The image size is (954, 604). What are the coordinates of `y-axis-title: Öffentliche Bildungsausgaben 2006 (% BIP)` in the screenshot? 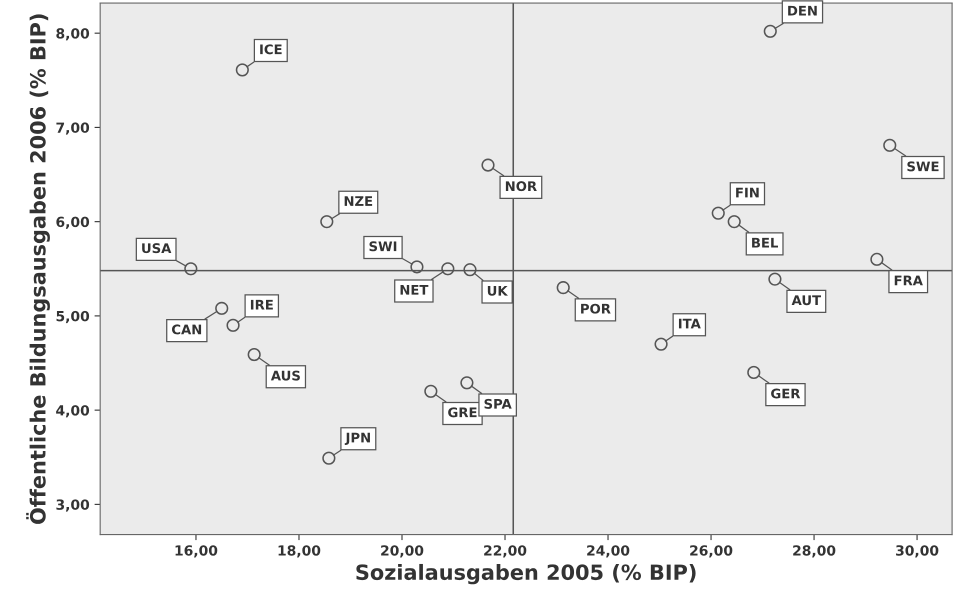 It's located at (38, 269).